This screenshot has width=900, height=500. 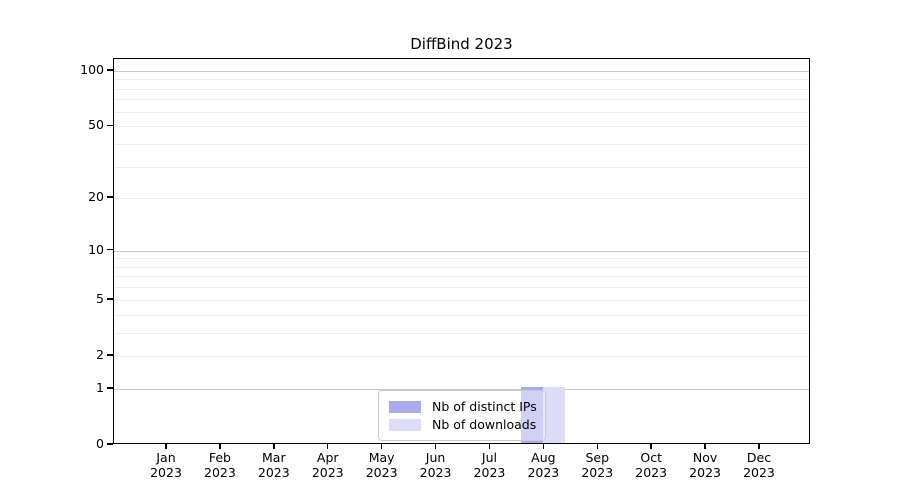 What do you see at coordinates (327, 465) in the screenshot?
I see `x-tick-label: Apr 2023` at bounding box center [327, 465].